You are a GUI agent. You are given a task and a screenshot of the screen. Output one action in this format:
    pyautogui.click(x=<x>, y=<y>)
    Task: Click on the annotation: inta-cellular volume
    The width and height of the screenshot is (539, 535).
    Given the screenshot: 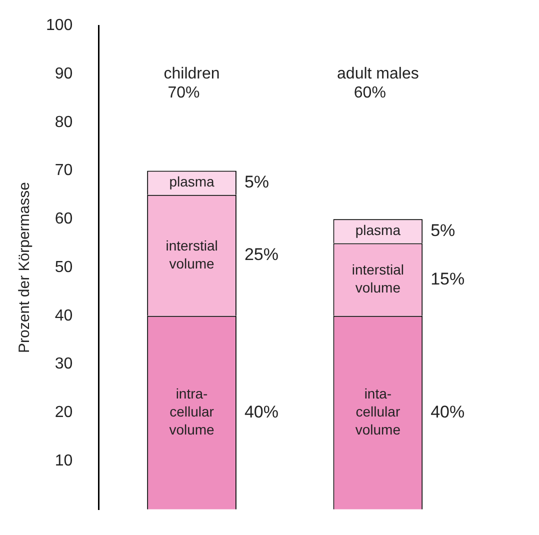 What is the action you would take?
    pyautogui.click(x=378, y=412)
    